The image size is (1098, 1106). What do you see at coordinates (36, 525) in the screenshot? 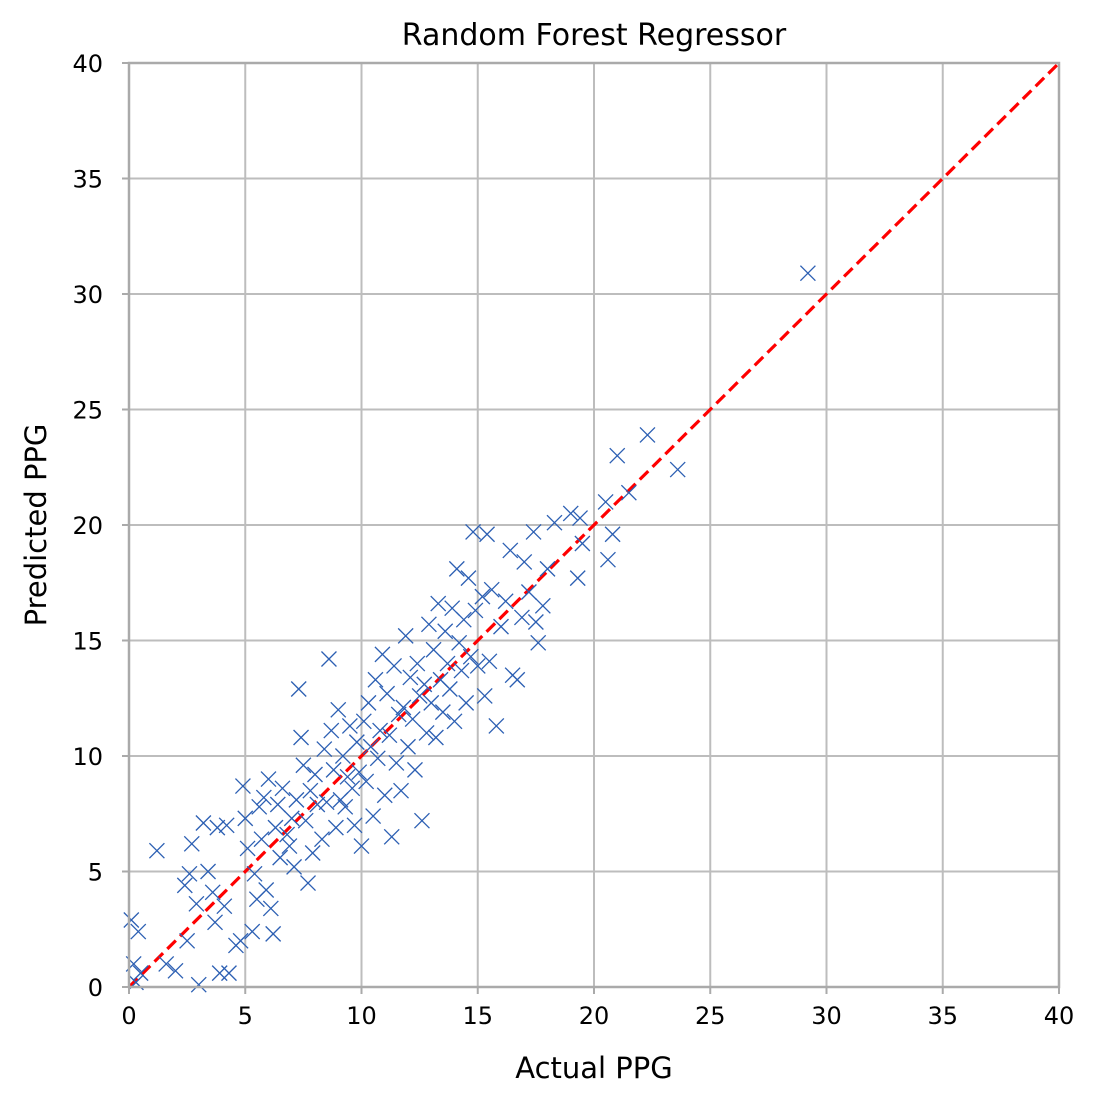
I see `y-axis-label: Predicted PPG` at bounding box center [36, 525].